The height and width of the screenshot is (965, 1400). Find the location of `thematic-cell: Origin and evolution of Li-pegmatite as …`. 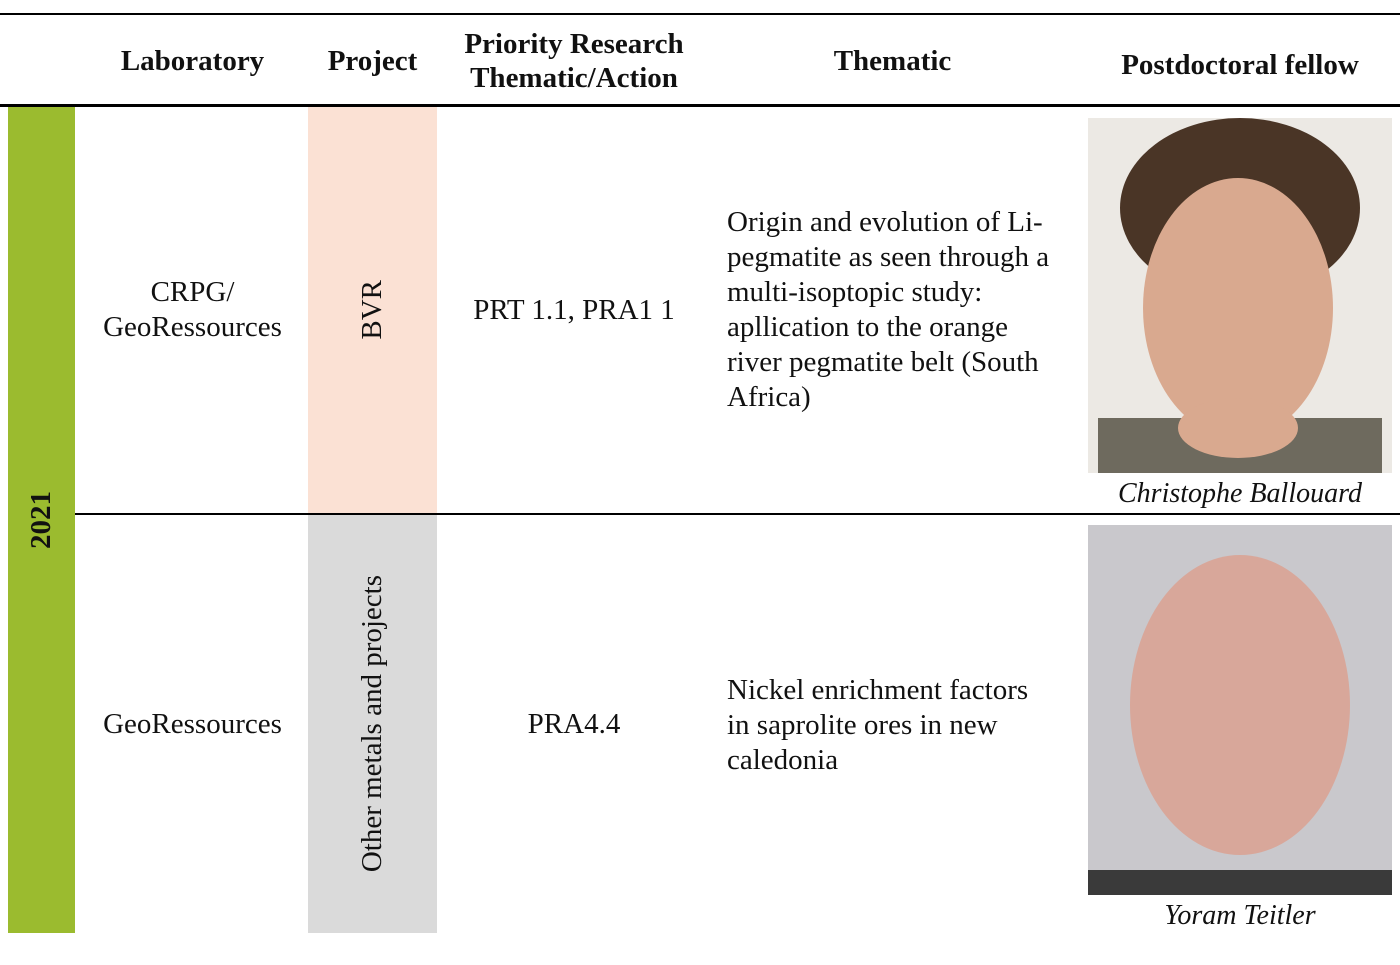

thematic-cell: Origin and evolution of Li-pegmatite as … is located at coordinates (888, 309).